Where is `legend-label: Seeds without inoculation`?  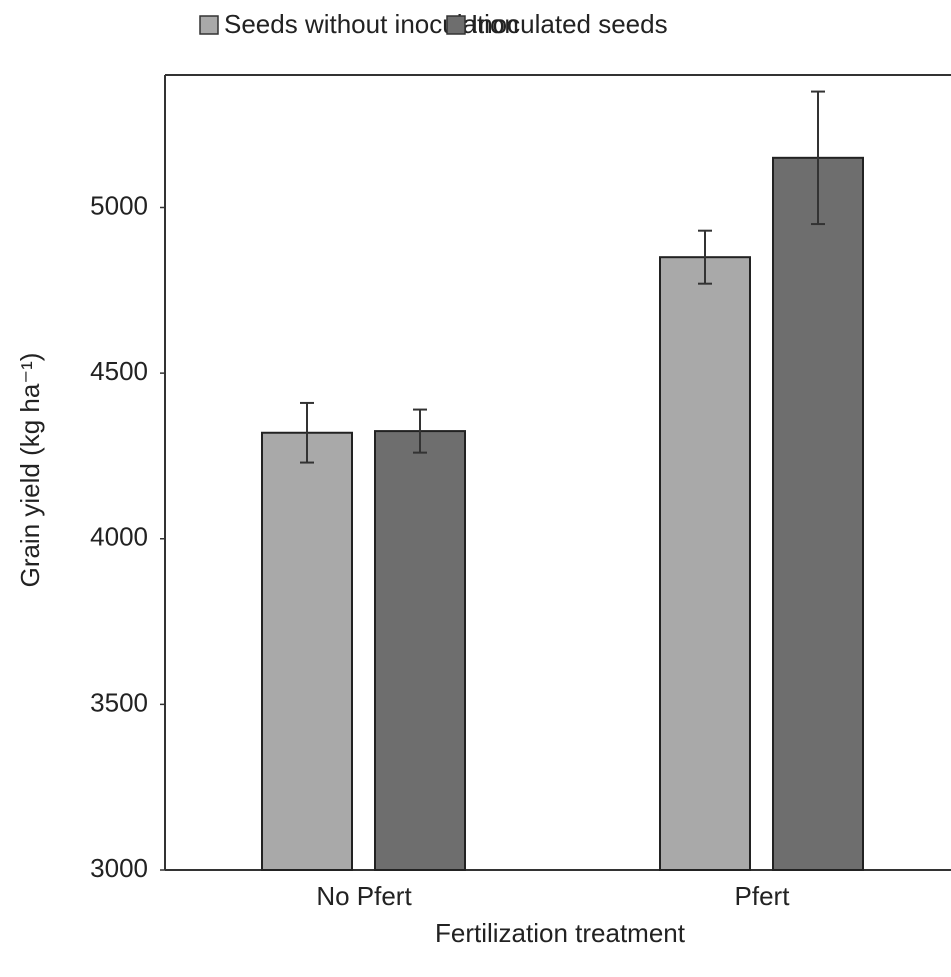 legend-label: Seeds without inoculation is located at coordinates (371, 24).